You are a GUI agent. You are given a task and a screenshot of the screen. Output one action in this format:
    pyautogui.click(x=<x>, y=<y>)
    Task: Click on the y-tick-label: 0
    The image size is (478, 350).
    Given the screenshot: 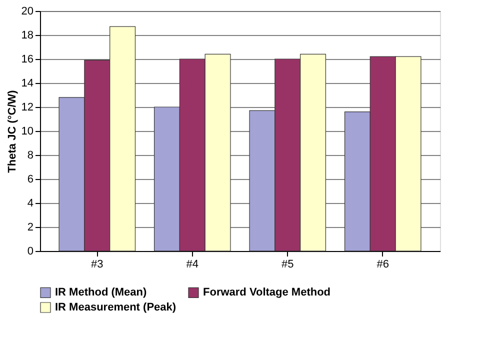 What is the action you would take?
    pyautogui.click(x=30, y=252)
    